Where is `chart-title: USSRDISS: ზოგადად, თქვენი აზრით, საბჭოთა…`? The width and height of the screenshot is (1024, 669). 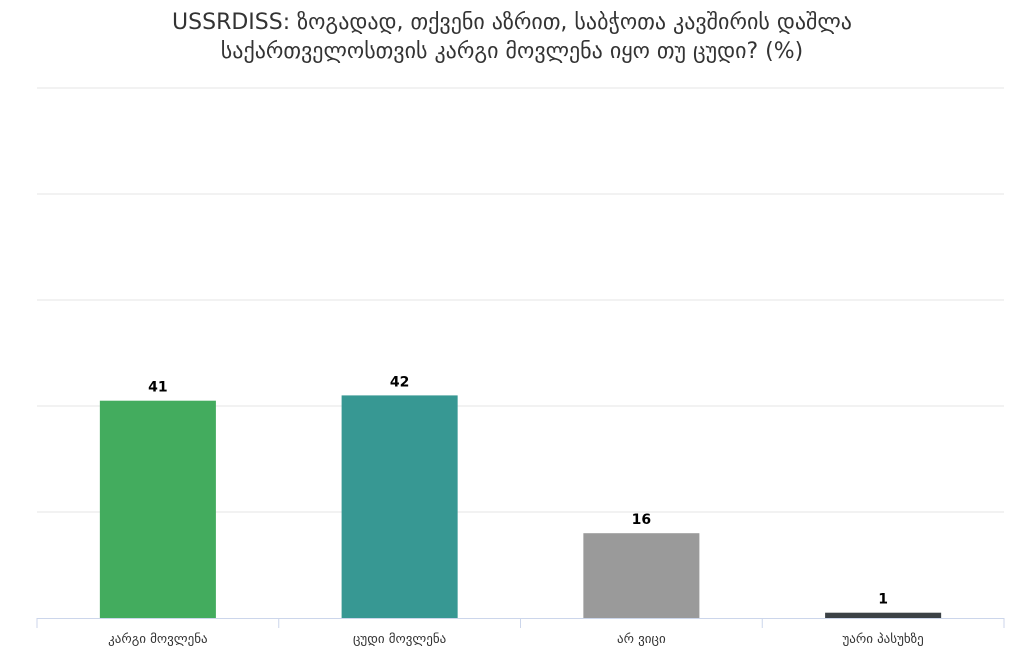
chart-title: USSRDISS: ზოგადად, თქვენი აზრით, საბჭოთა… is located at coordinates (512, 37).